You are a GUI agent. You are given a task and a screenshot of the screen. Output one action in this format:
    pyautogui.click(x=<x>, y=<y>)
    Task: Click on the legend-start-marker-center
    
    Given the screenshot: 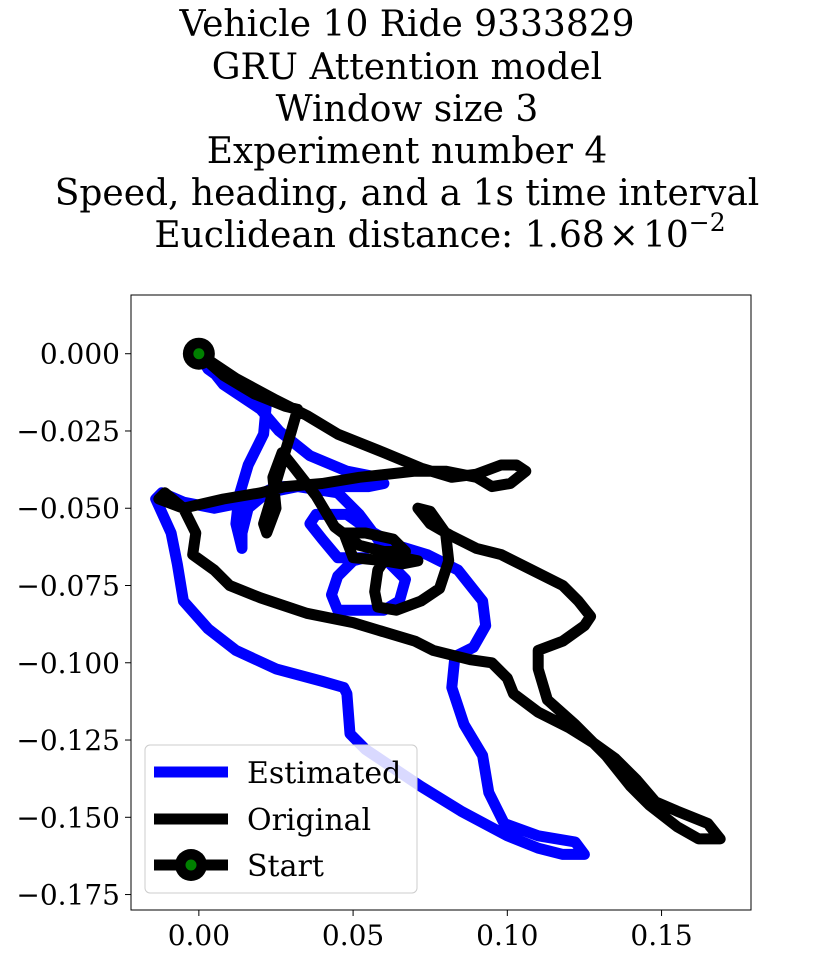 What is the action you would take?
    pyautogui.click(x=191, y=865)
    